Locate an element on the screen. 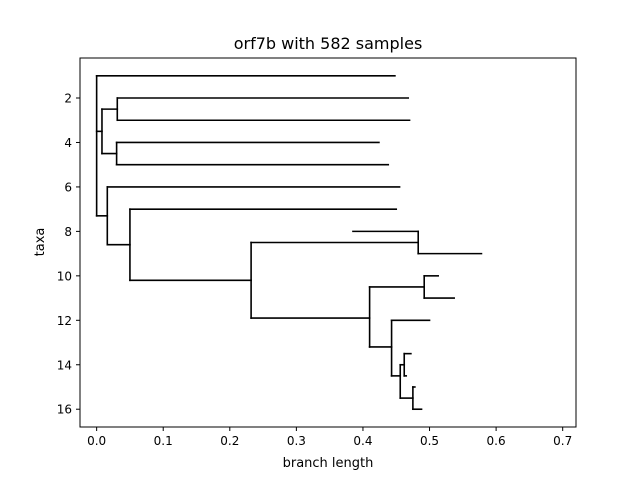  x-tick-label: 0.7 is located at coordinates (562, 441).